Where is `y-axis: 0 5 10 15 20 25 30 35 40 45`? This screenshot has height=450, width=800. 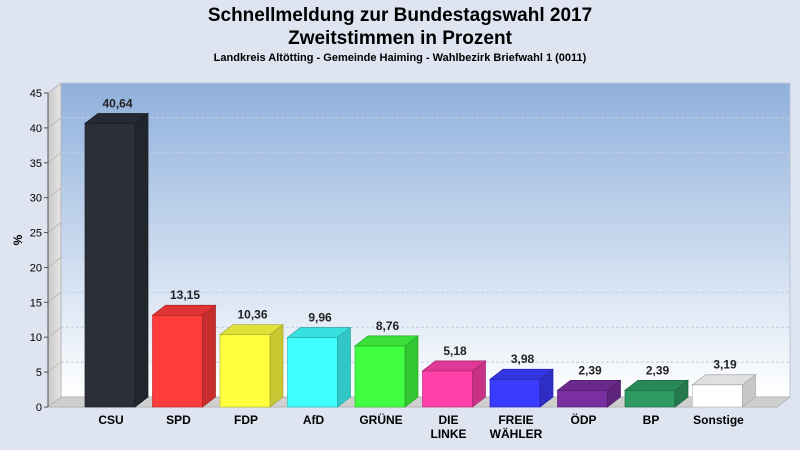 y-axis: 0 5 10 15 20 25 30 35 40 45 is located at coordinates (39, 251).